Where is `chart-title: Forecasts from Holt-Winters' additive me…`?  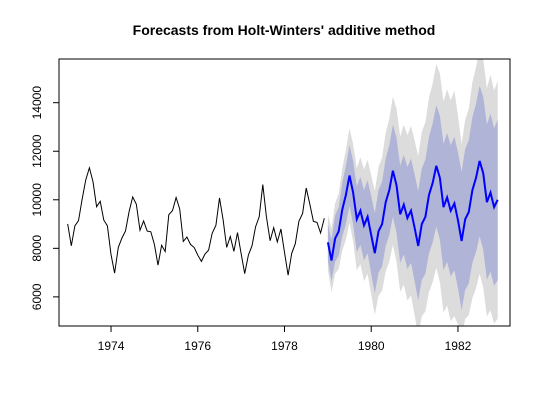
chart-title: Forecasts from Holt-Winters' additive me… is located at coordinates (284, 30).